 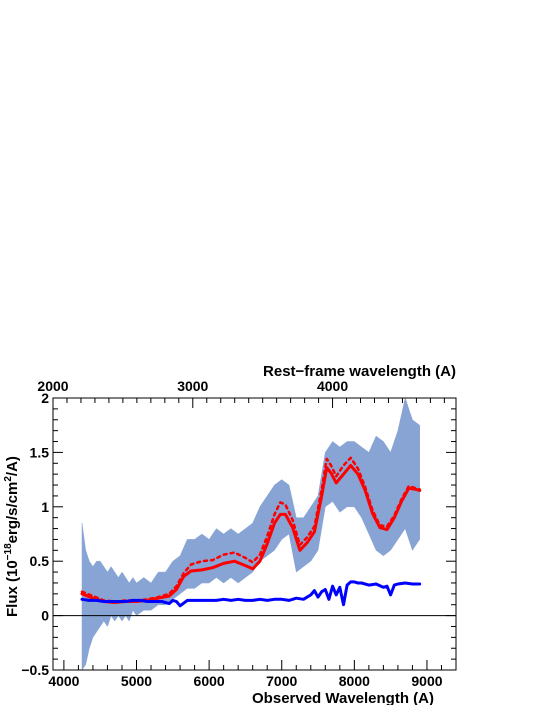 I want to click on x-tick-label: 9000, so click(x=426, y=681).